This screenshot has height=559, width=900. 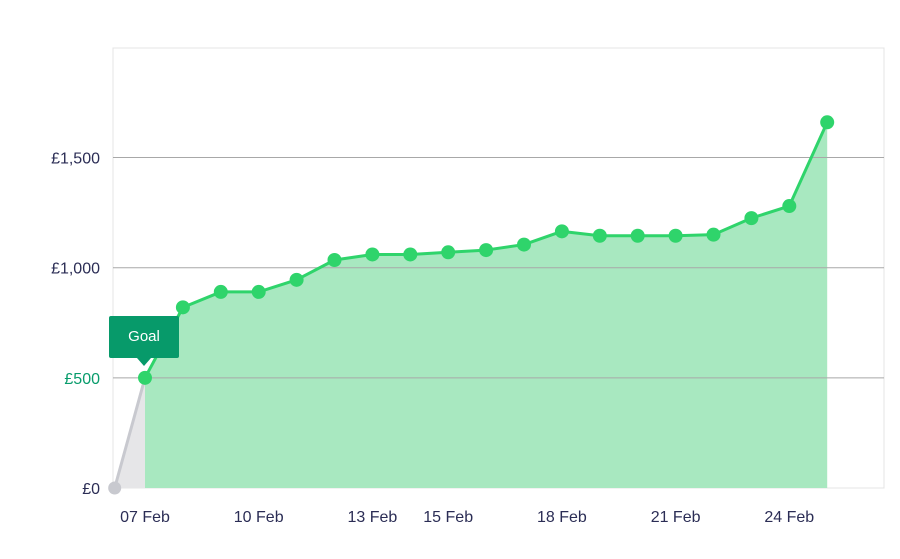 I want to click on x-tick-label: 15 Feb, so click(x=448, y=517).